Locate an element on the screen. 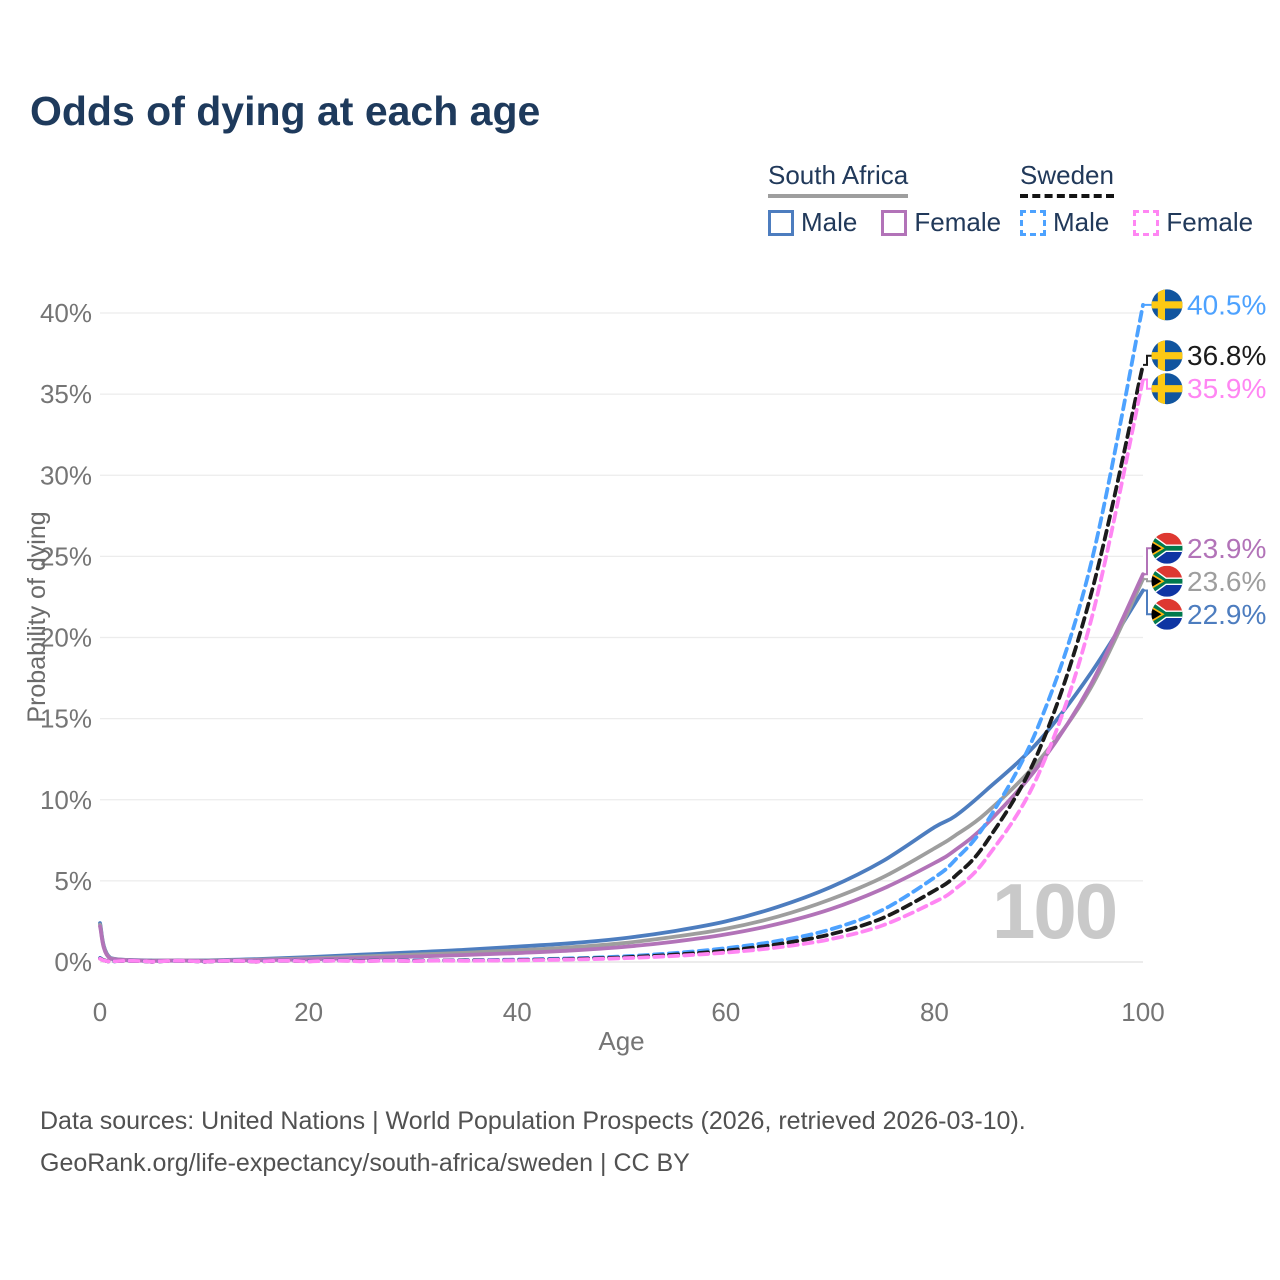 The height and width of the screenshot is (1280, 1280). x-tick-label: 0 is located at coordinates (100, 1012).